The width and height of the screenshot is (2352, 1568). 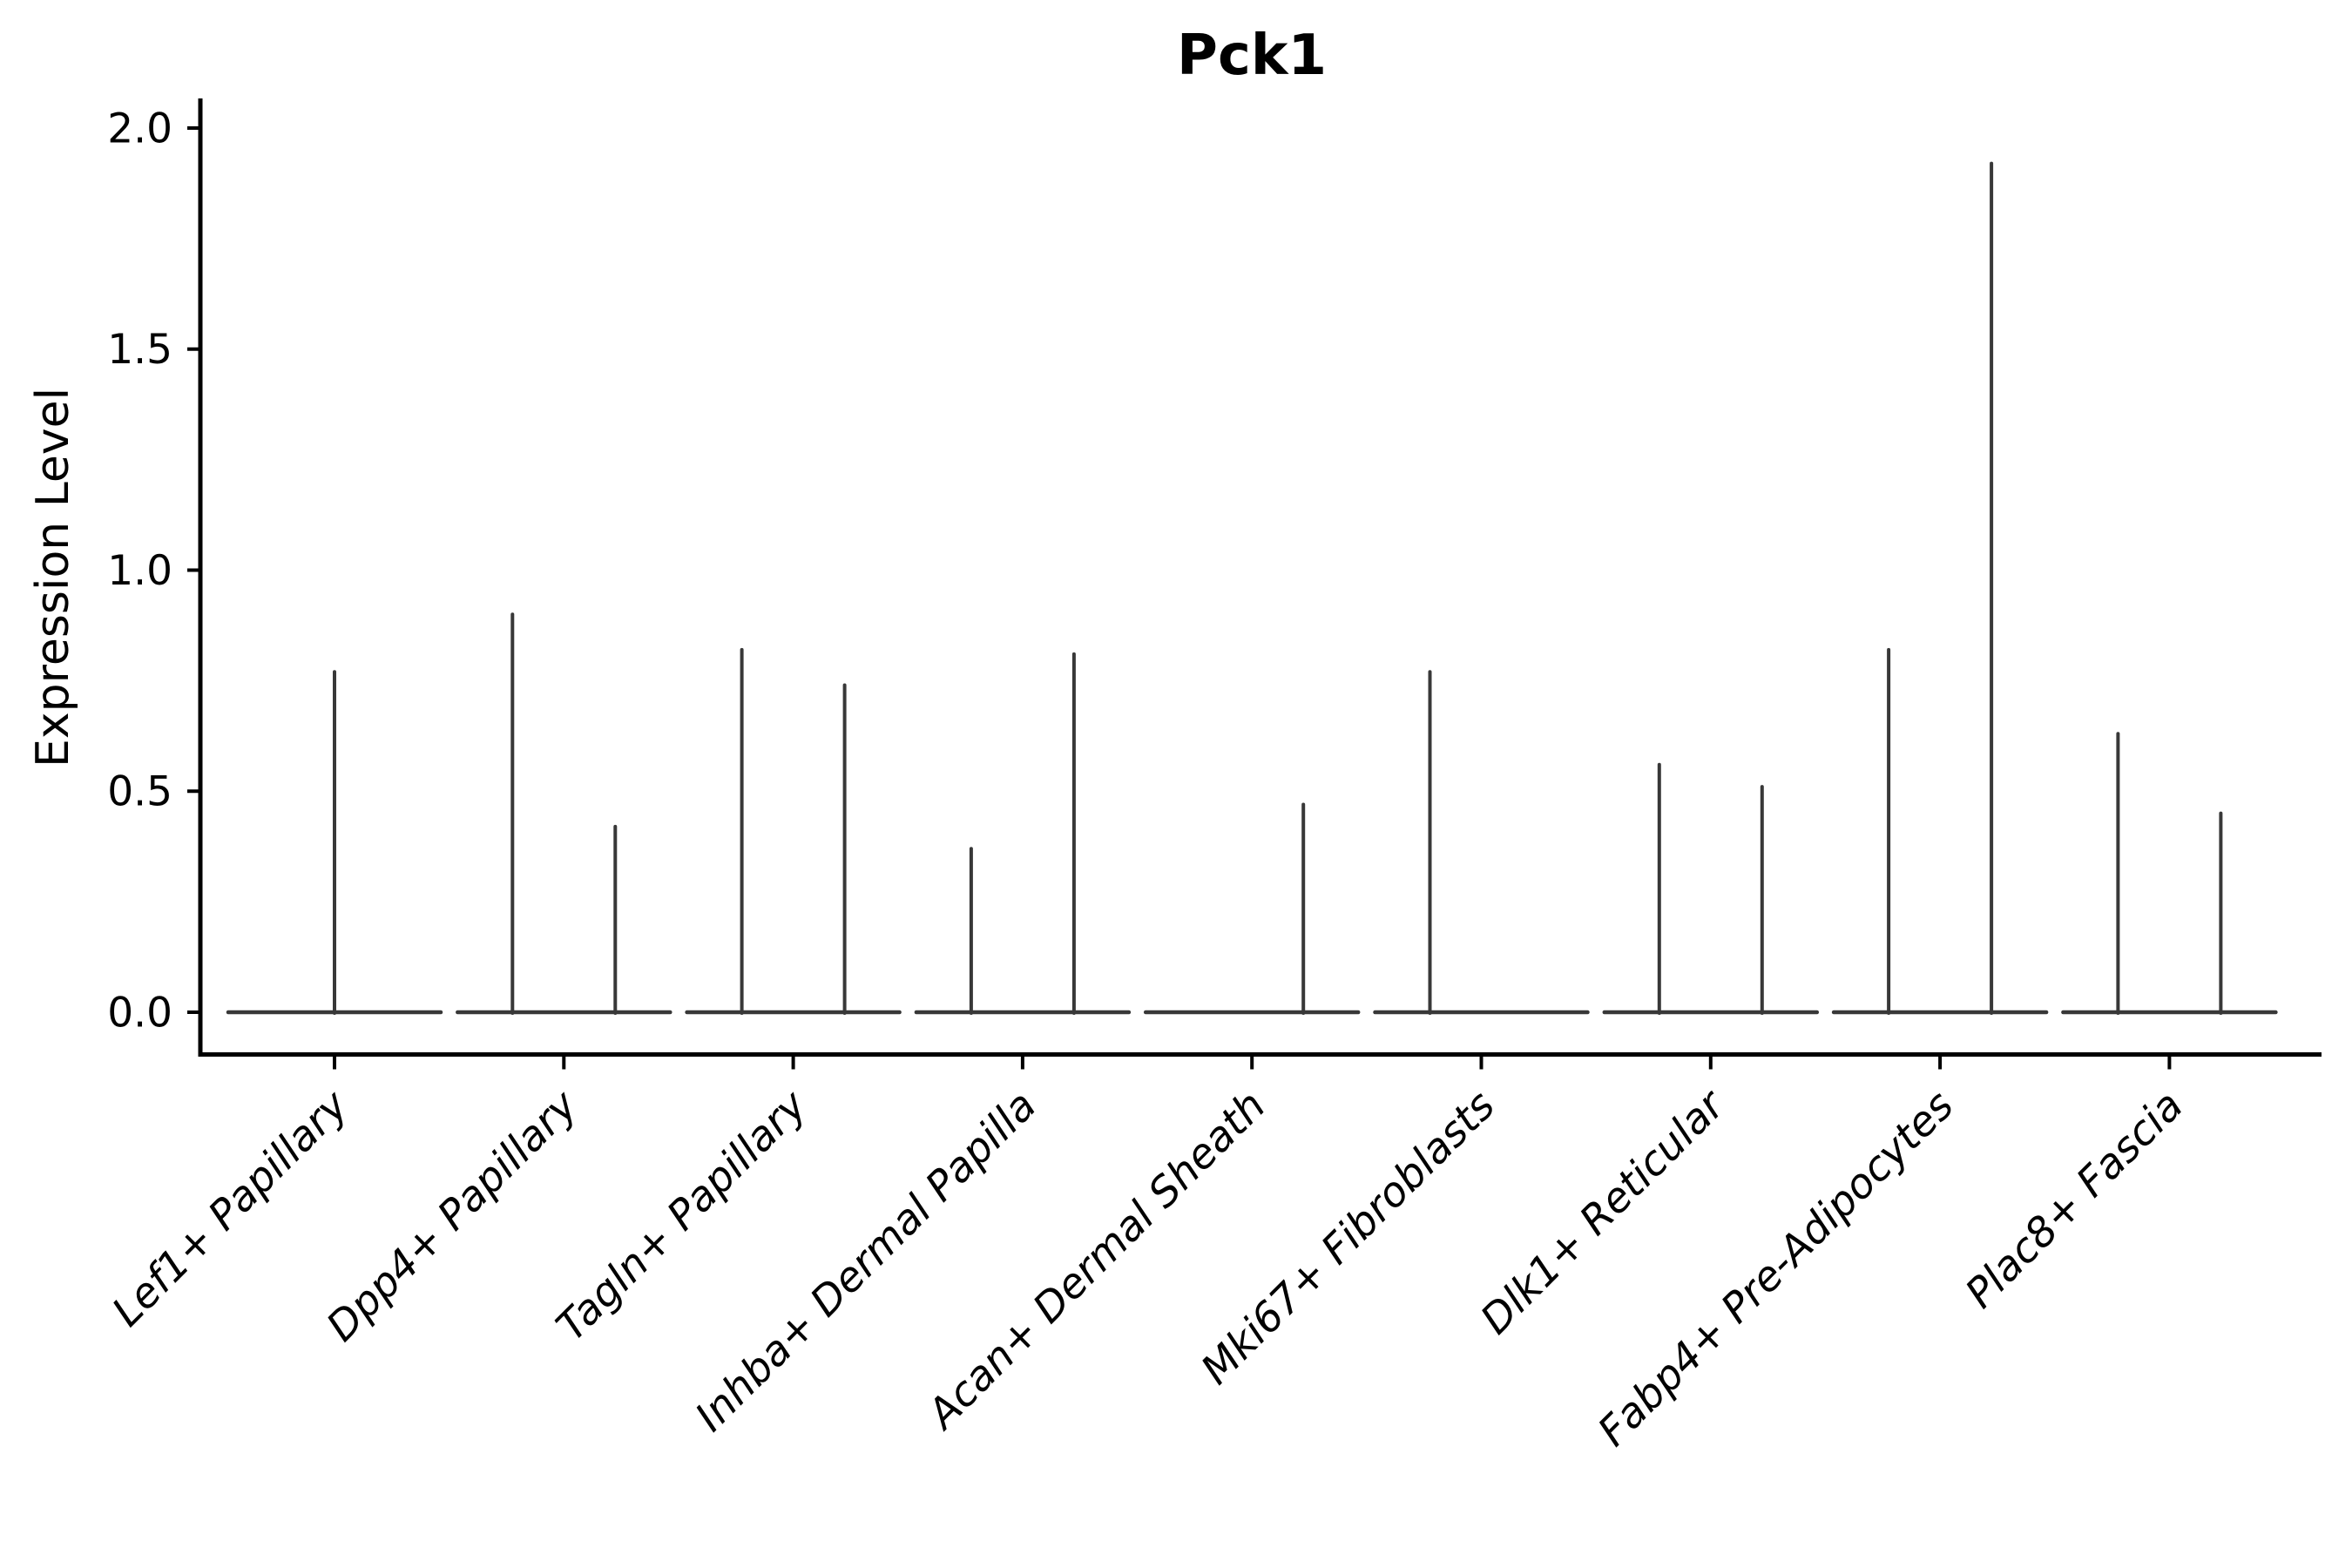 I want to click on y-tick-label: 2.0, so click(x=139, y=129).